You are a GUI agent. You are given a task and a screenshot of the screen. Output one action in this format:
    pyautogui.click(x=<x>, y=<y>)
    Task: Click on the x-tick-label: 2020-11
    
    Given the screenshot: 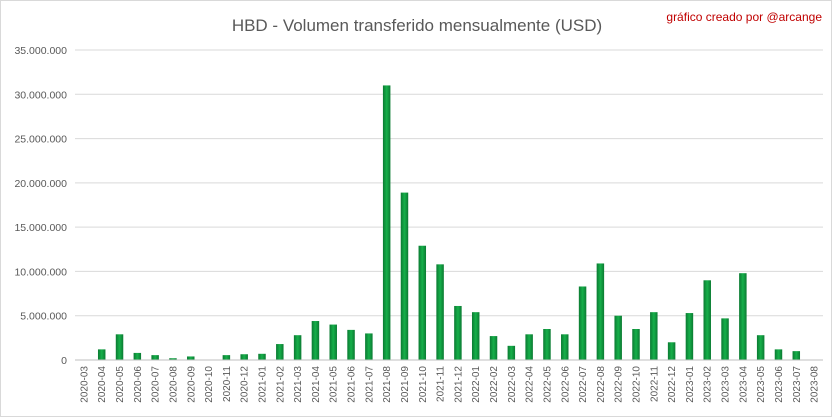 What is the action you would take?
    pyautogui.click(x=227, y=384)
    